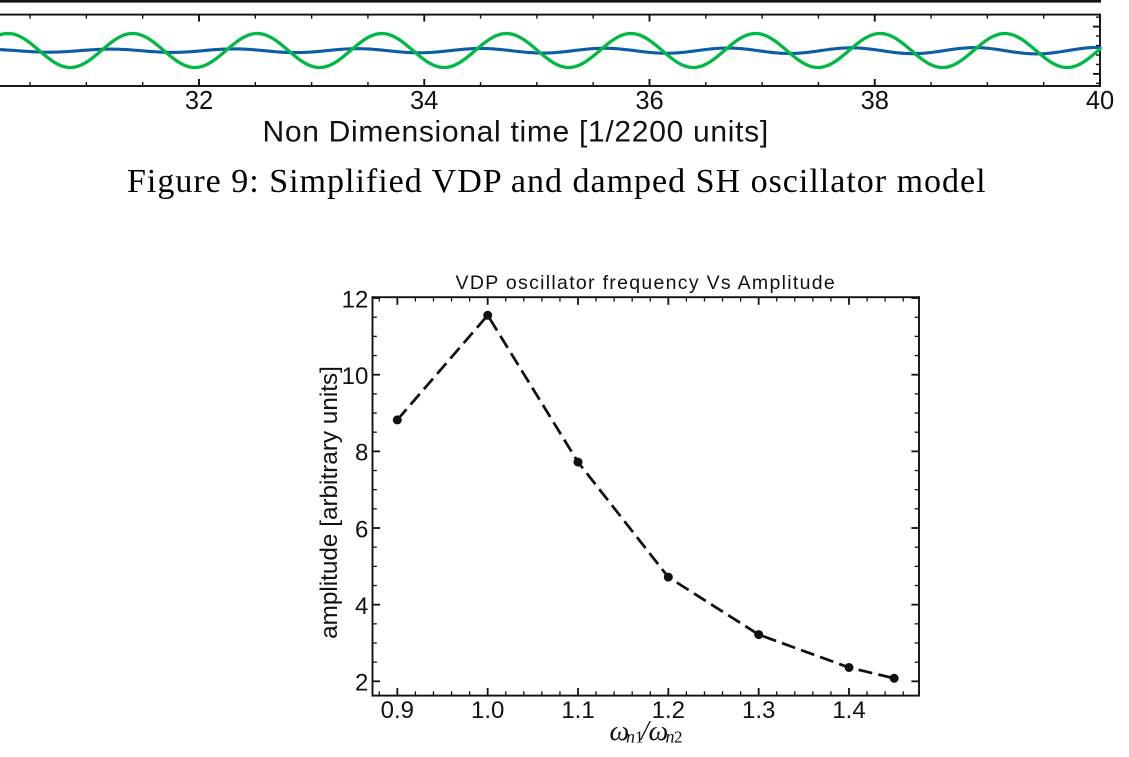  I want to click on svg-text: 6, so click(361, 529).